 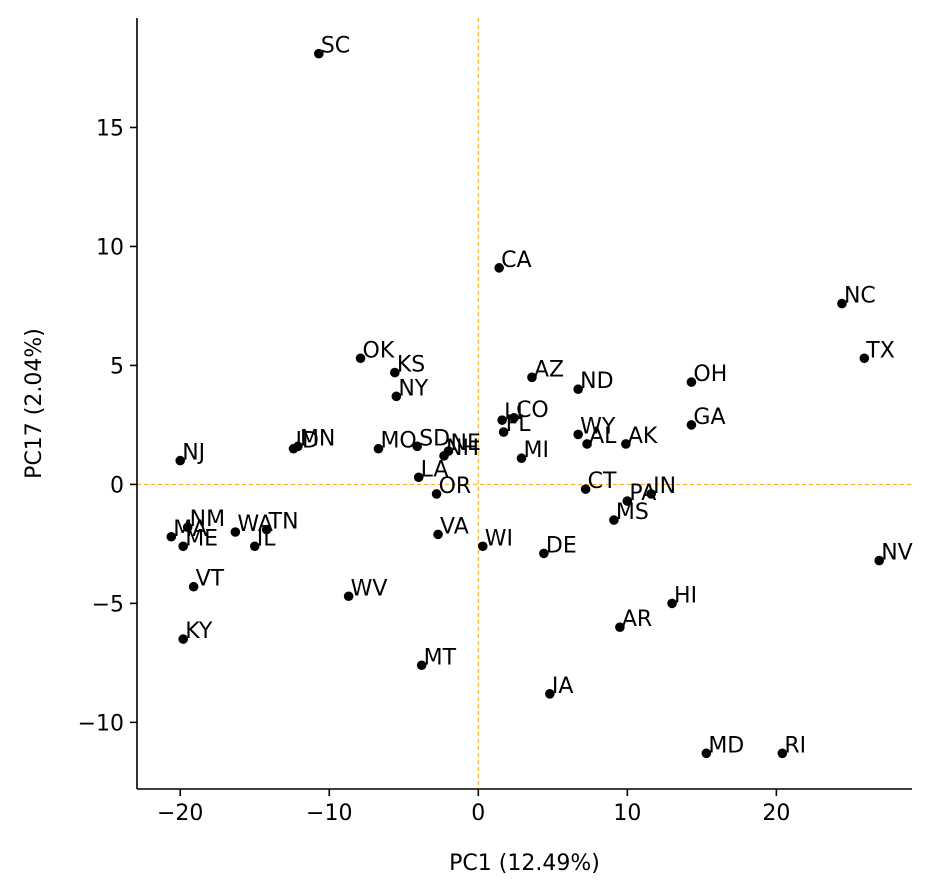 What do you see at coordinates (516, 260) in the screenshot?
I see `point-label-ca: CA` at bounding box center [516, 260].